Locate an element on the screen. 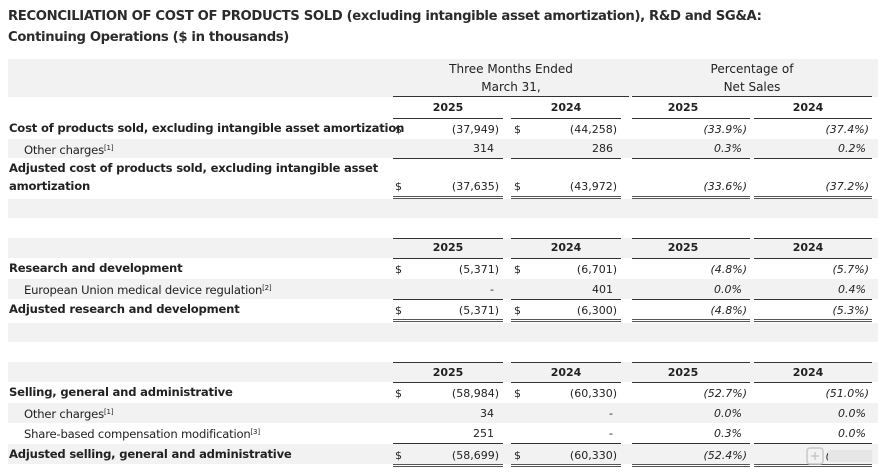 The height and width of the screenshot is (473, 881). pct-2024: 0.4% is located at coordinates (852, 289).